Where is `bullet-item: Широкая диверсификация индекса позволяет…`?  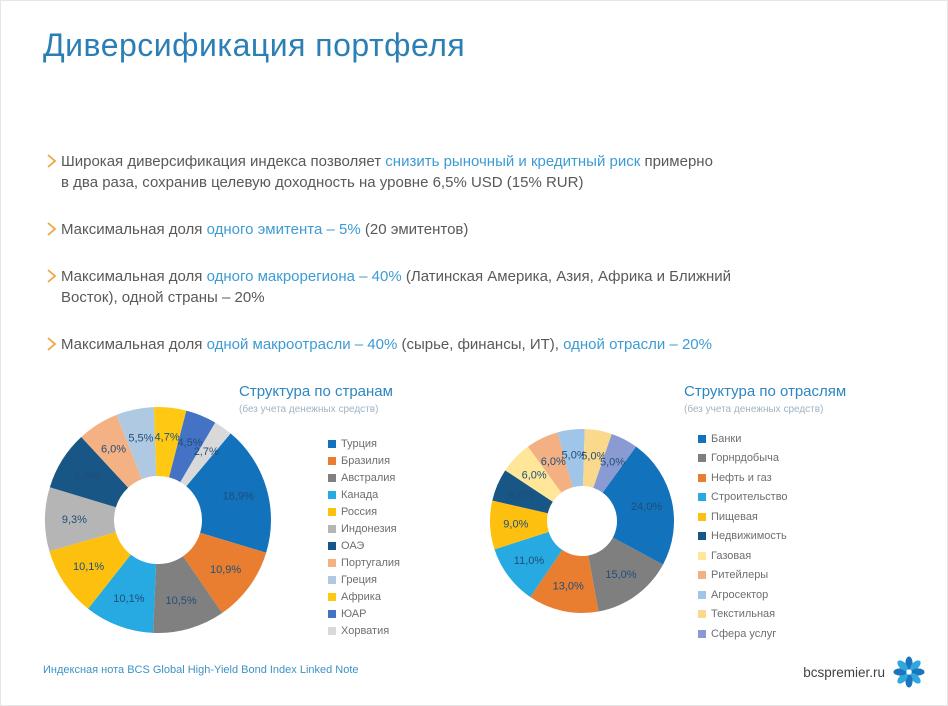
bullet-item: Широкая диверсификация индекса позволяет… is located at coordinates (479, 172).